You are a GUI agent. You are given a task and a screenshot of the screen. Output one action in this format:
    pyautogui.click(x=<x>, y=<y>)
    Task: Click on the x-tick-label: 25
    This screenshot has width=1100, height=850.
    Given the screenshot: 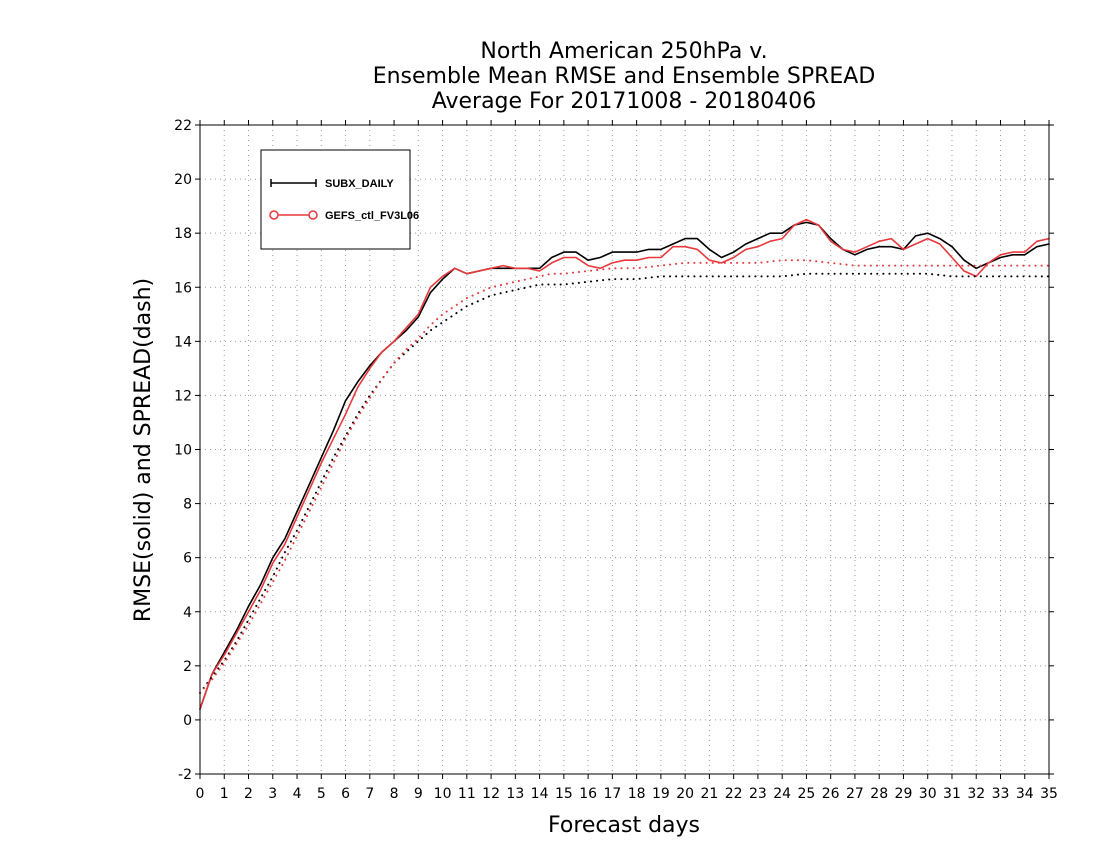 What is the action you would take?
    pyautogui.click(x=807, y=794)
    